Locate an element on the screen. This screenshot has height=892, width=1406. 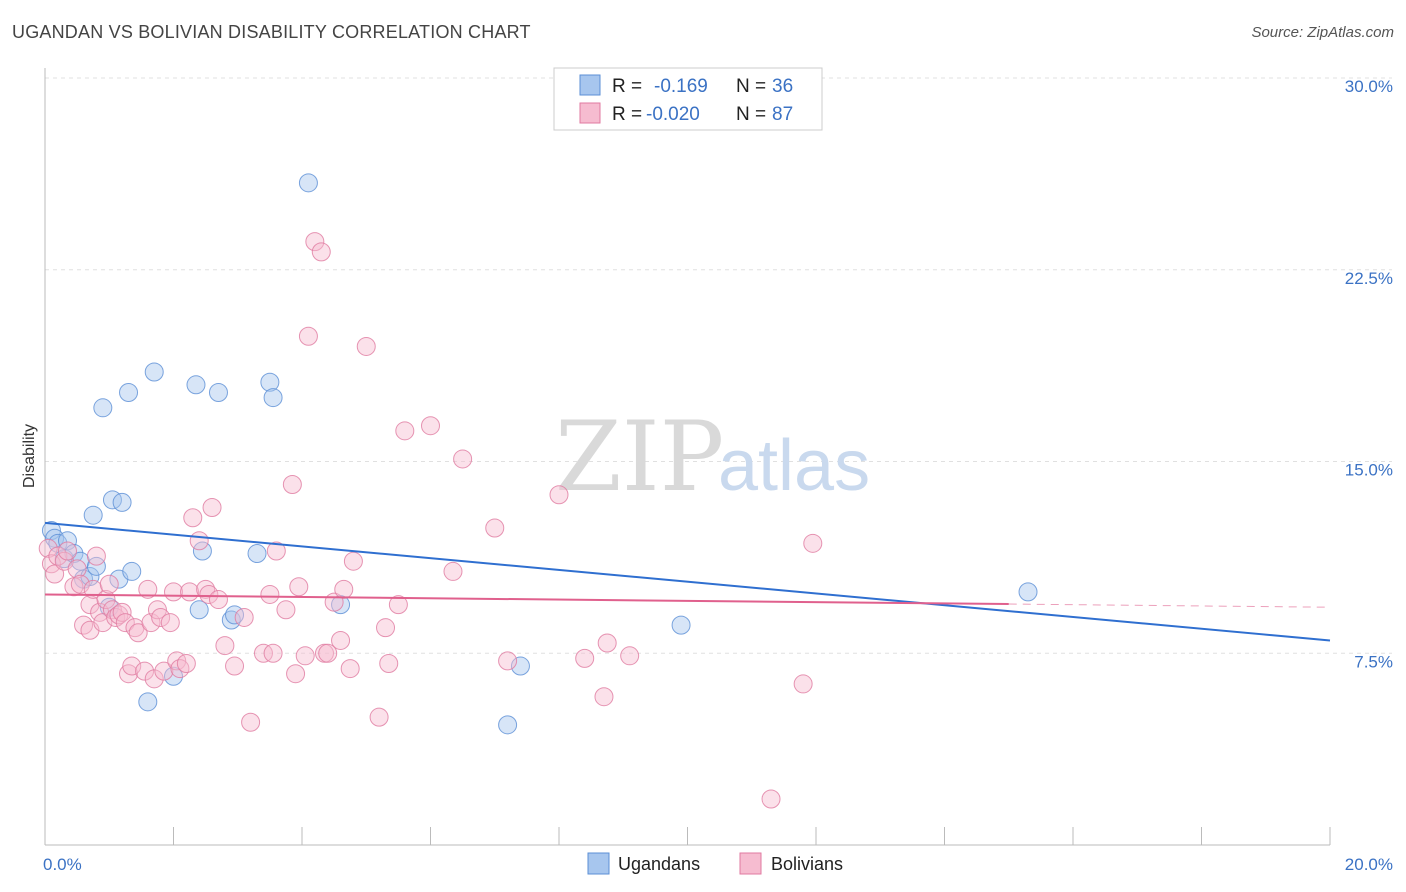
watermark-zip: ZIP is located at coordinates (639, 457).